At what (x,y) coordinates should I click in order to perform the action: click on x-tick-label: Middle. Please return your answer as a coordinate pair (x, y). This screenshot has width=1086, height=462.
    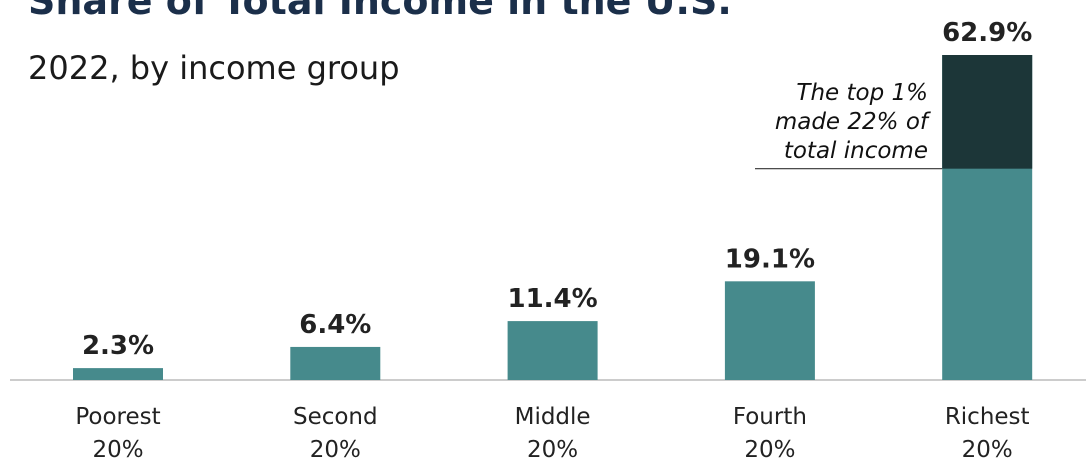
    Looking at the image, I should click on (553, 417).